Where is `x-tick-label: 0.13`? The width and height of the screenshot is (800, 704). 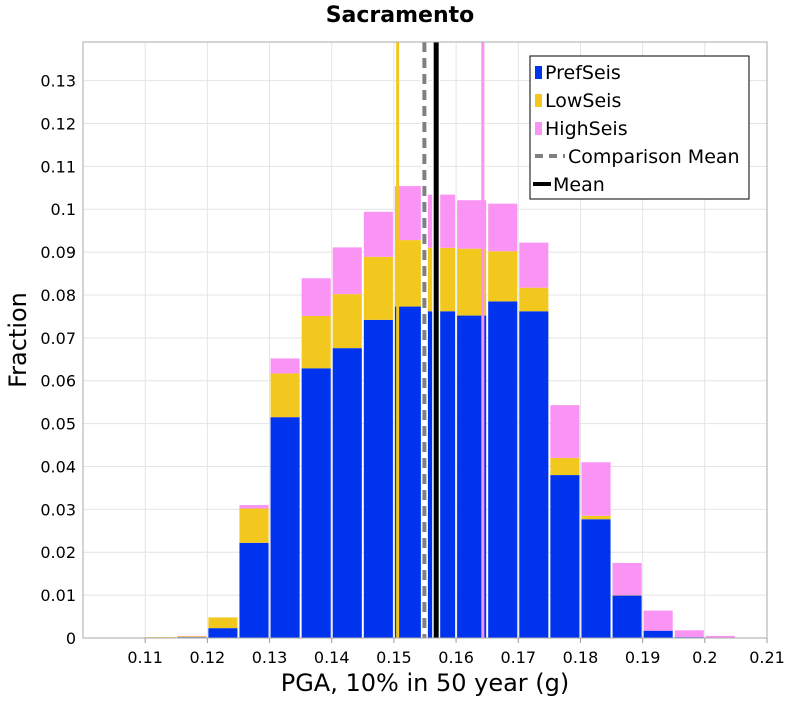 x-tick-label: 0.13 is located at coordinates (270, 657).